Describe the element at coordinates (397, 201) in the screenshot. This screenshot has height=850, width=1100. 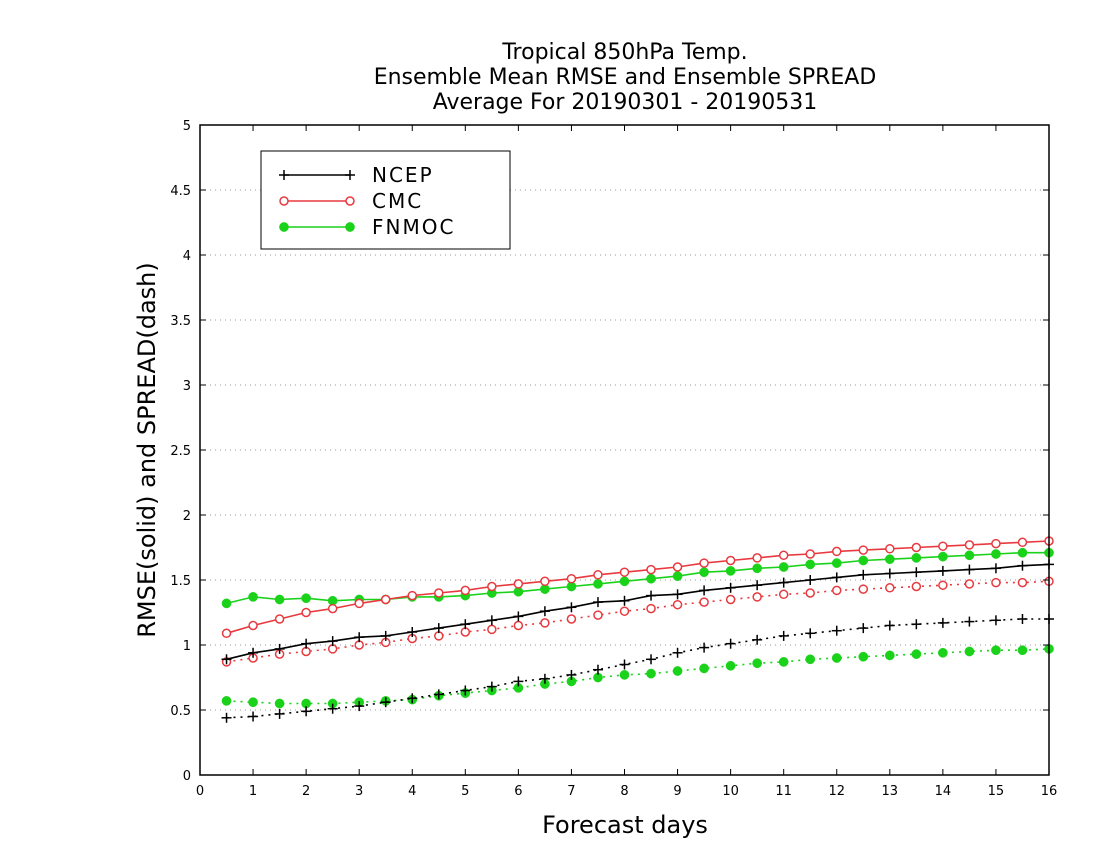
I see `legend-label-cmc: CMC` at that location.